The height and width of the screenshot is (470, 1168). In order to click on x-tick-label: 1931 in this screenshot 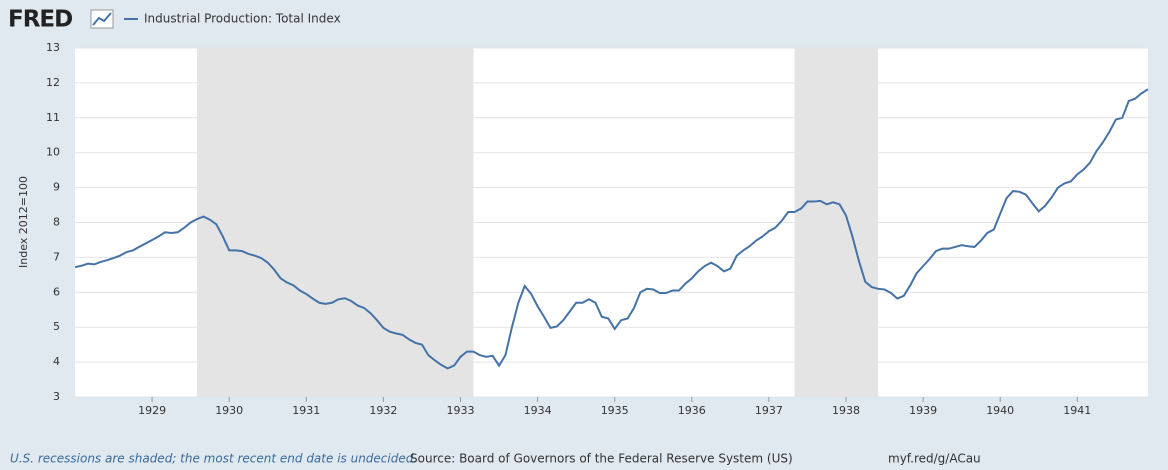, I will do `click(306, 410)`.